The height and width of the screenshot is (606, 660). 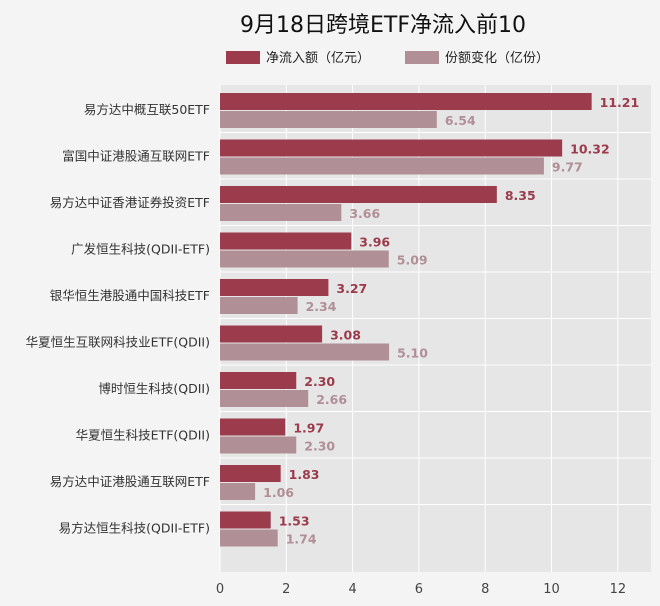 What do you see at coordinates (497, 58) in the screenshot?
I see `legend-label: 份额变化（亿份）` at bounding box center [497, 58].